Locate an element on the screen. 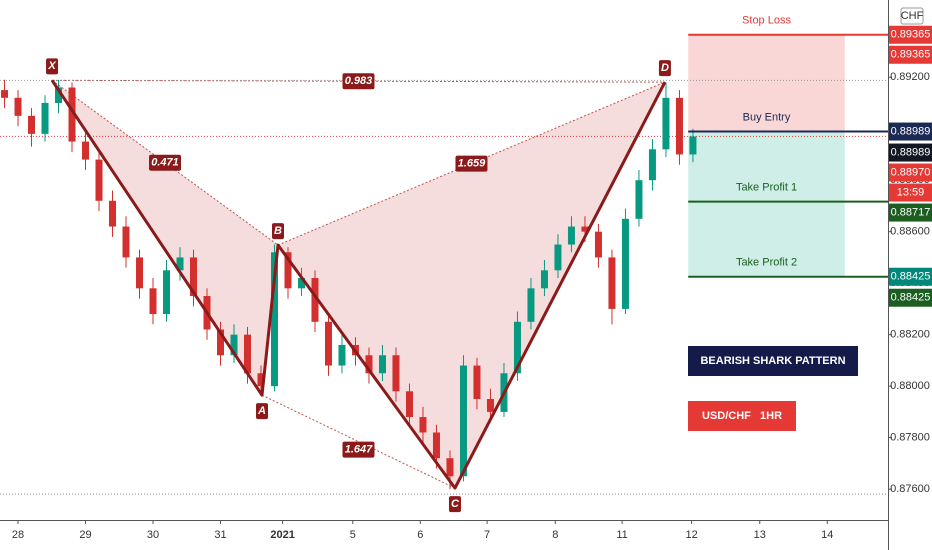 Image resolution: width=932 pixels, height=550 pixels. point-label: D is located at coordinates (665, 68).